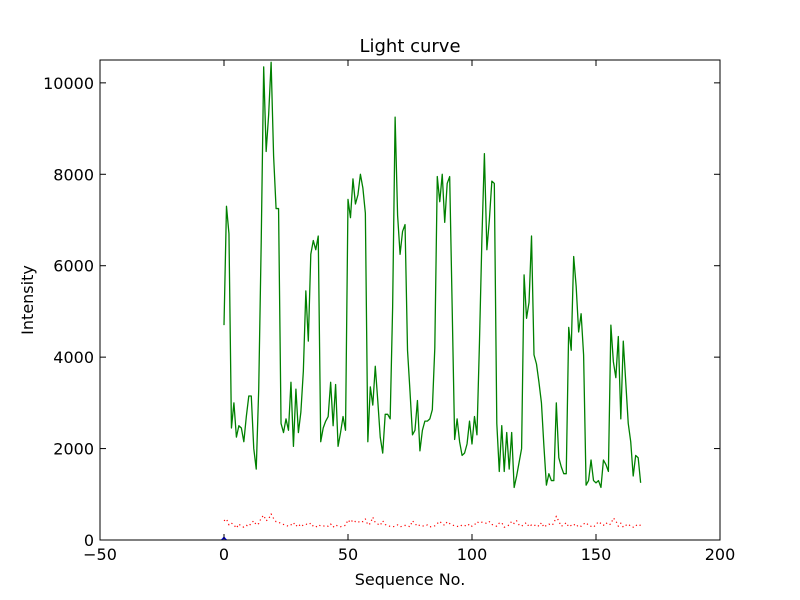 This screenshot has height=600, width=800. Describe the element at coordinates (73, 357) in the screenshot. I see `y-tick-label: 4000` at that location.